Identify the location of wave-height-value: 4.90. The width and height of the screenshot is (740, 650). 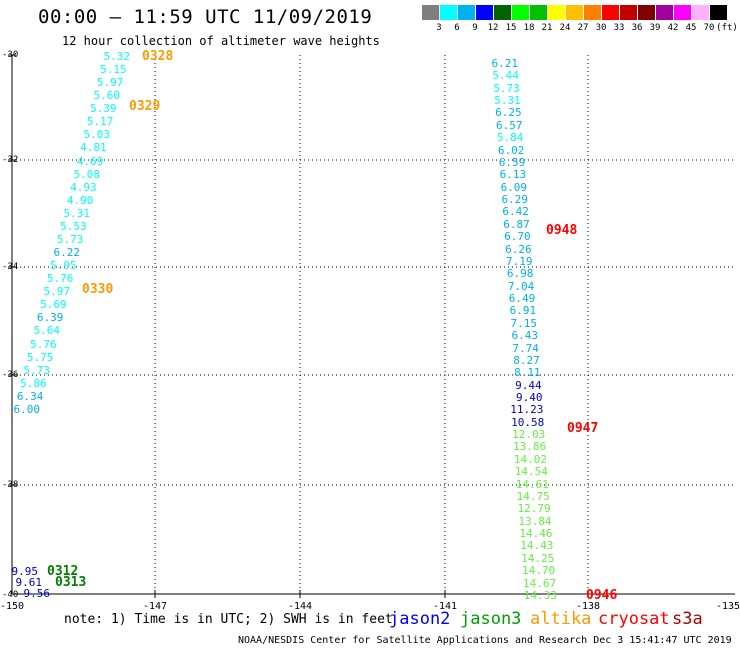
(80, 200).